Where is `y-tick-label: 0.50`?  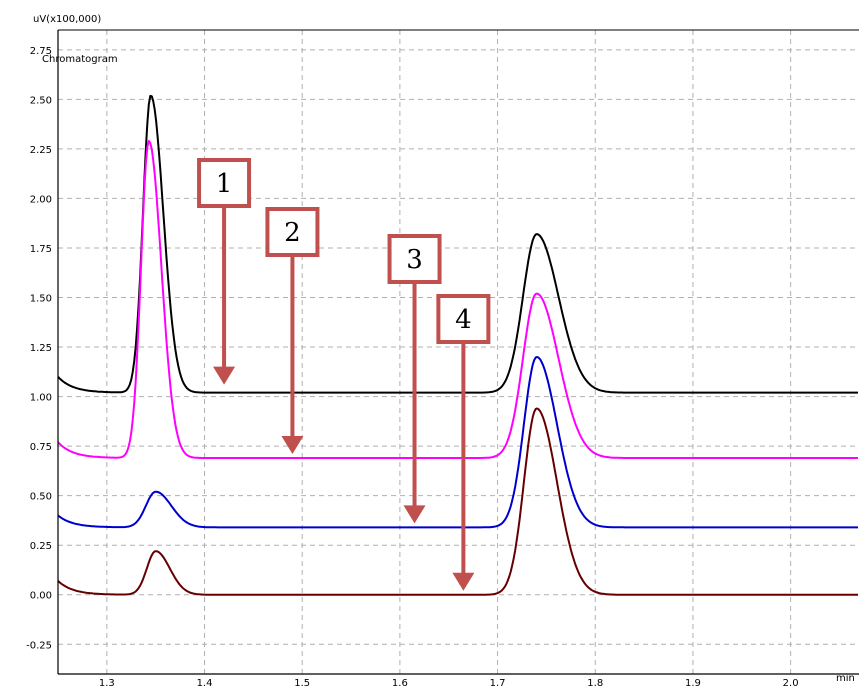
y-tick-label: 0.50 is located at coordinates (41, 497).